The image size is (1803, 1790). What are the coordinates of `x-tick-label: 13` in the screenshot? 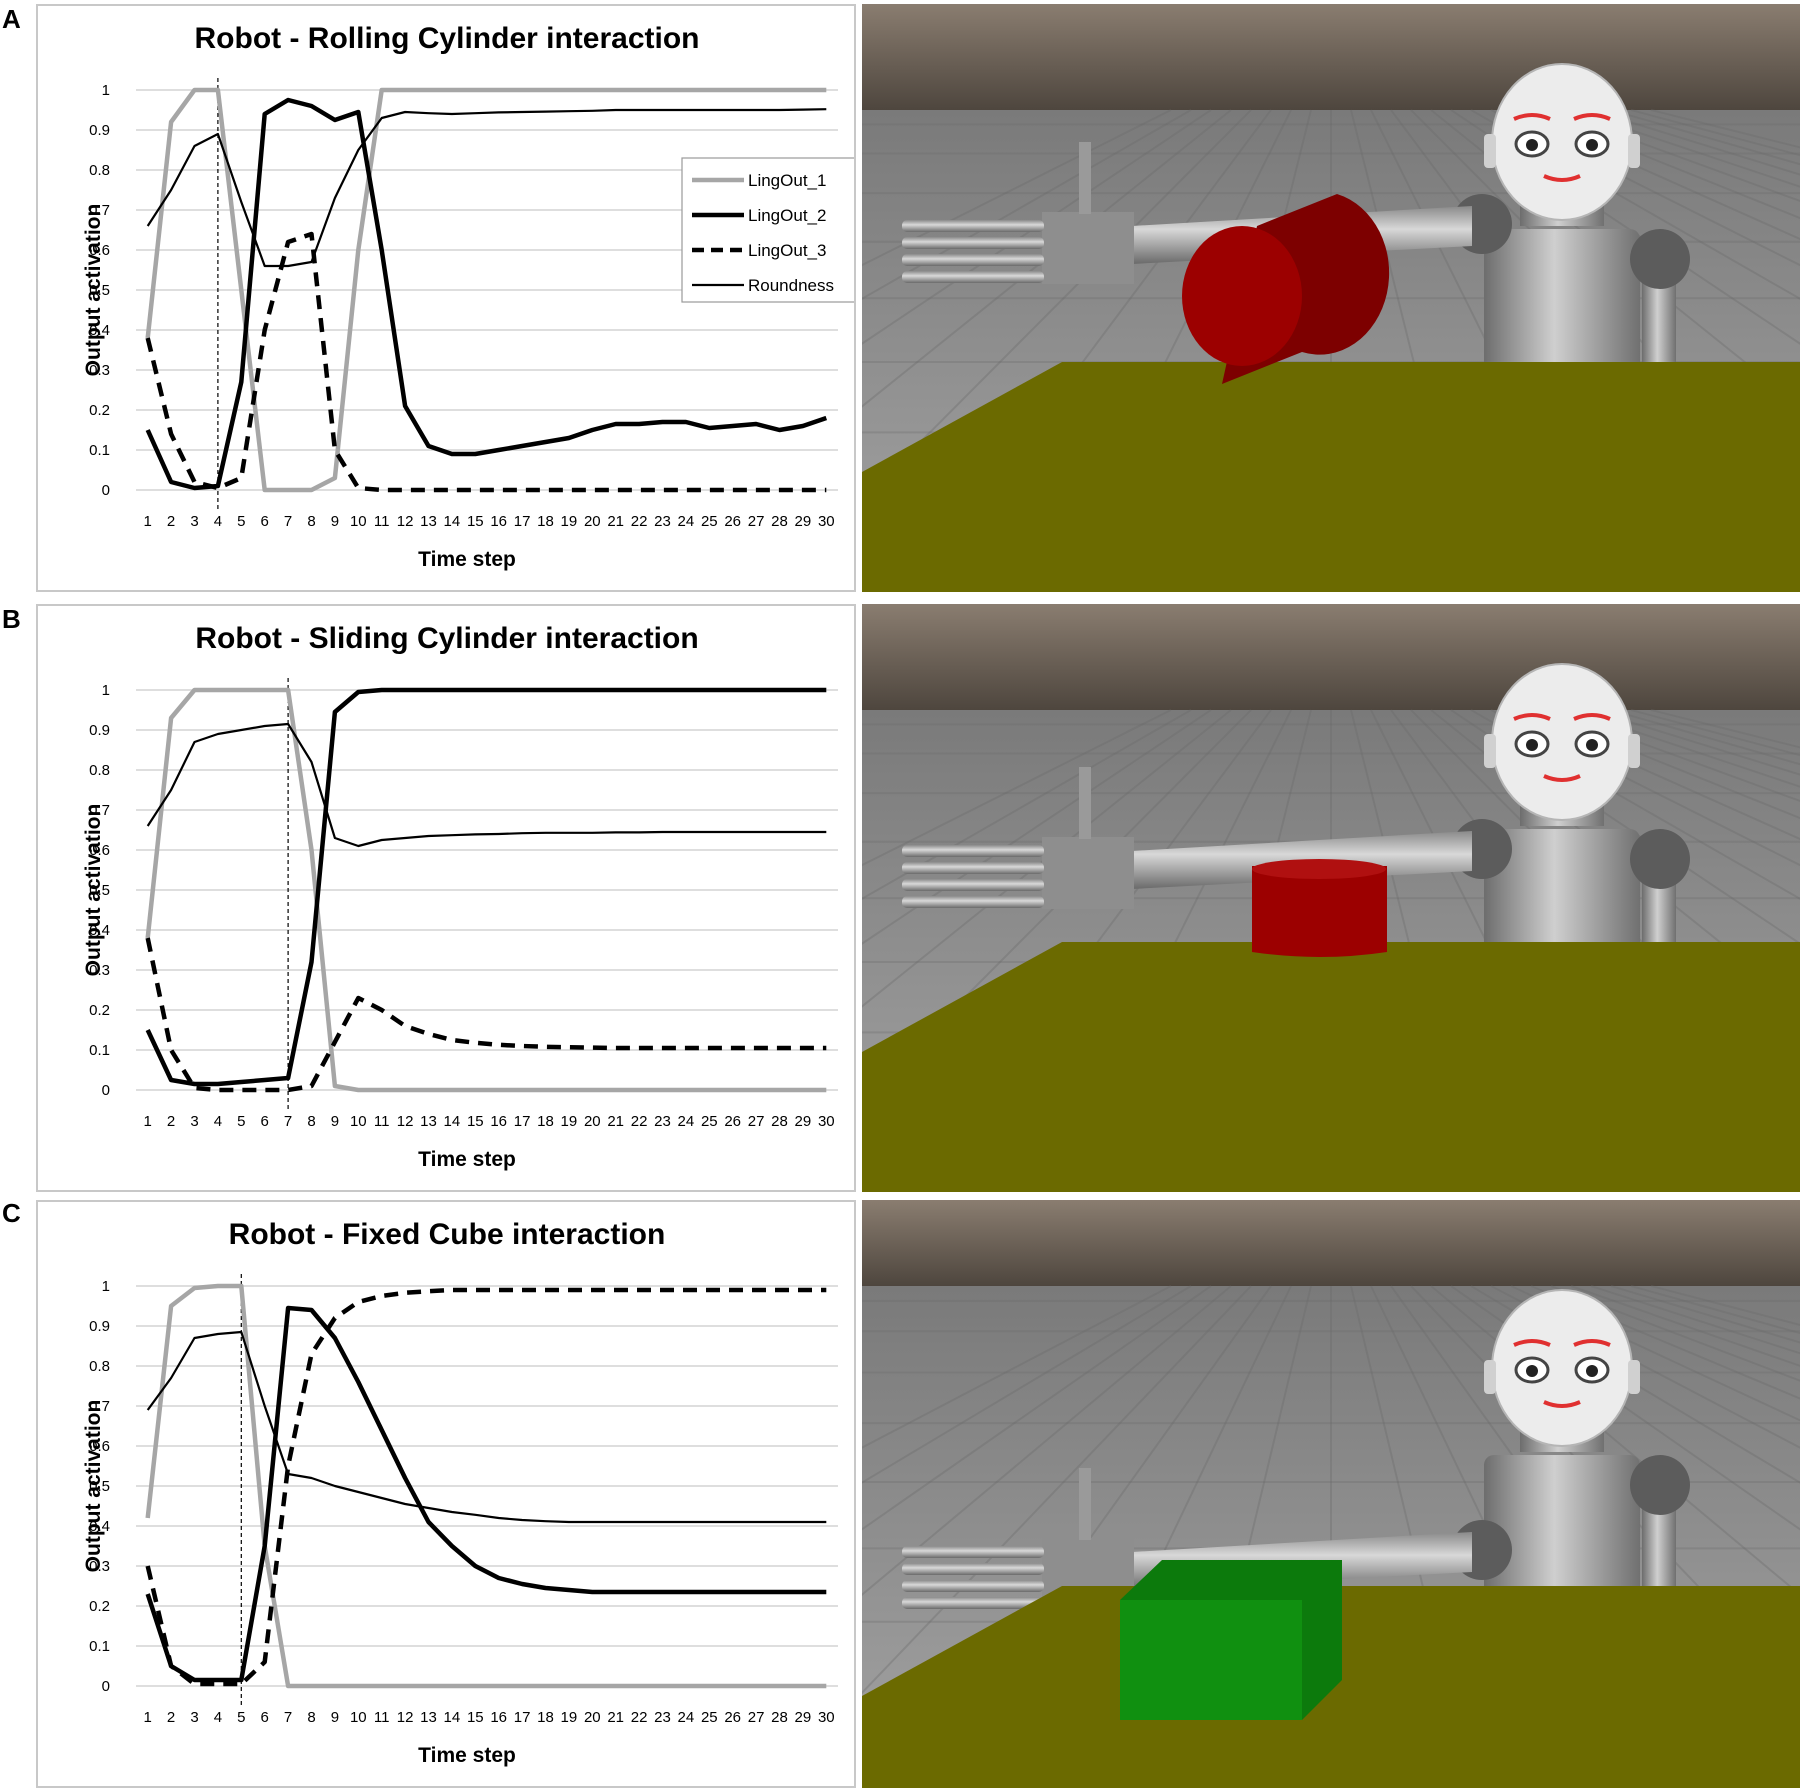 It's located at (428, 1121).